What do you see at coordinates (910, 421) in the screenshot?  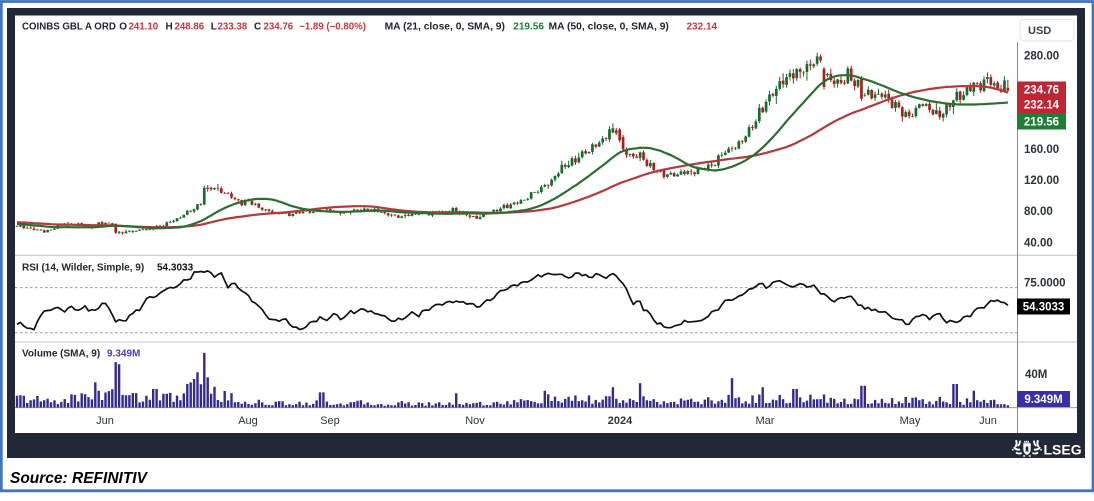 I see `svg-text: May` at bounding box center [910, 421].